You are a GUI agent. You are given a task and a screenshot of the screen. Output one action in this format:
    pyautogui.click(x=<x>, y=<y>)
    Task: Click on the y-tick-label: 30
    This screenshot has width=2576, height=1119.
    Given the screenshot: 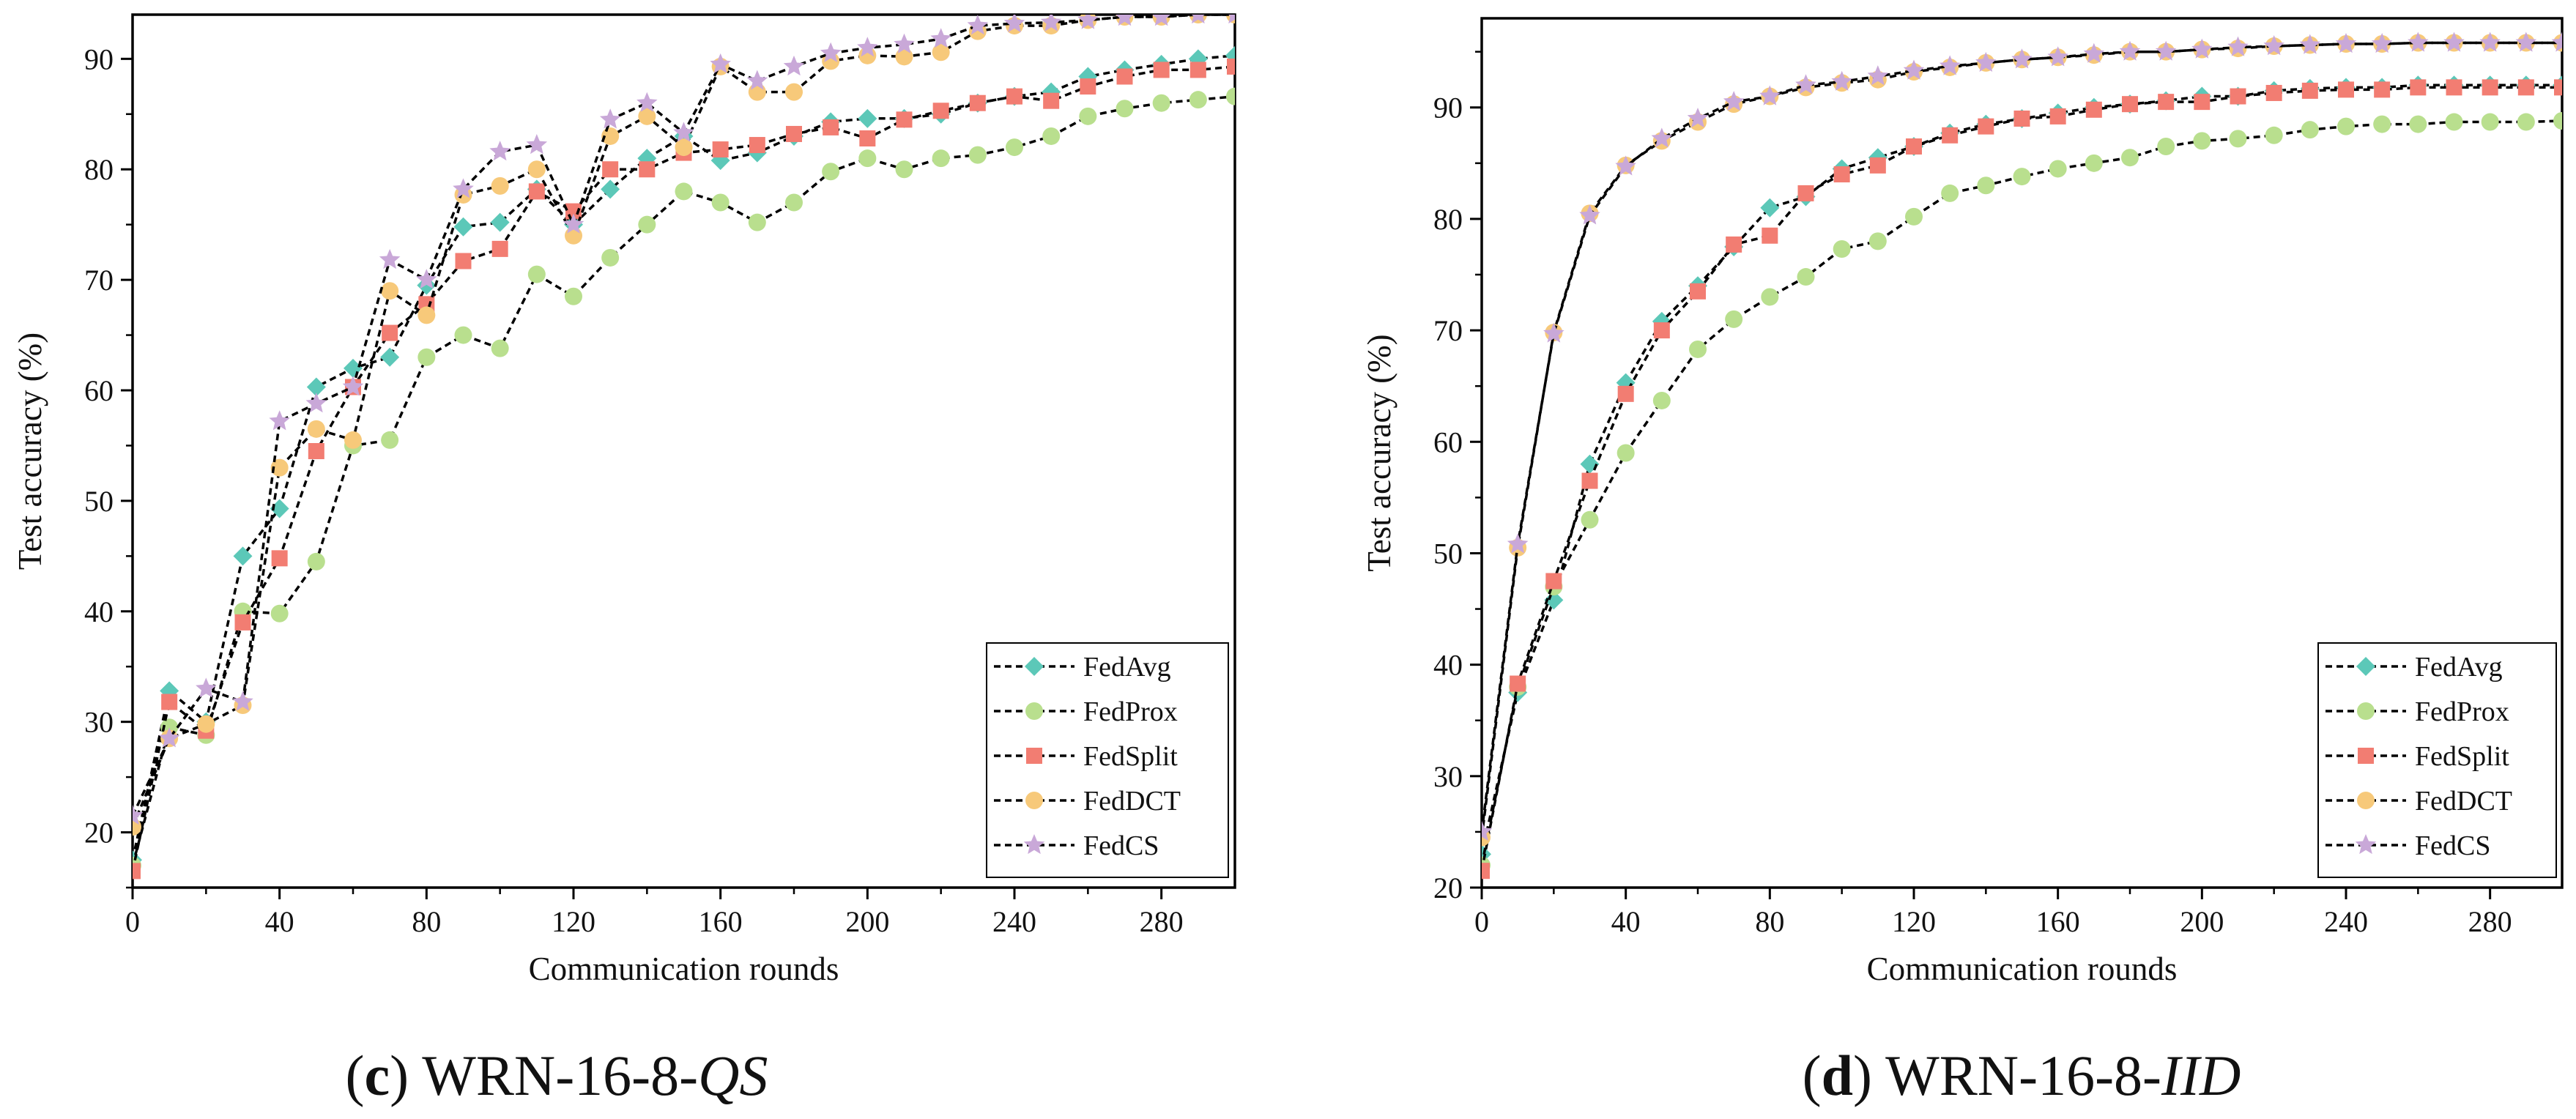 What is the action you would take?
    pyautogui.click(x=99, y=722)
    